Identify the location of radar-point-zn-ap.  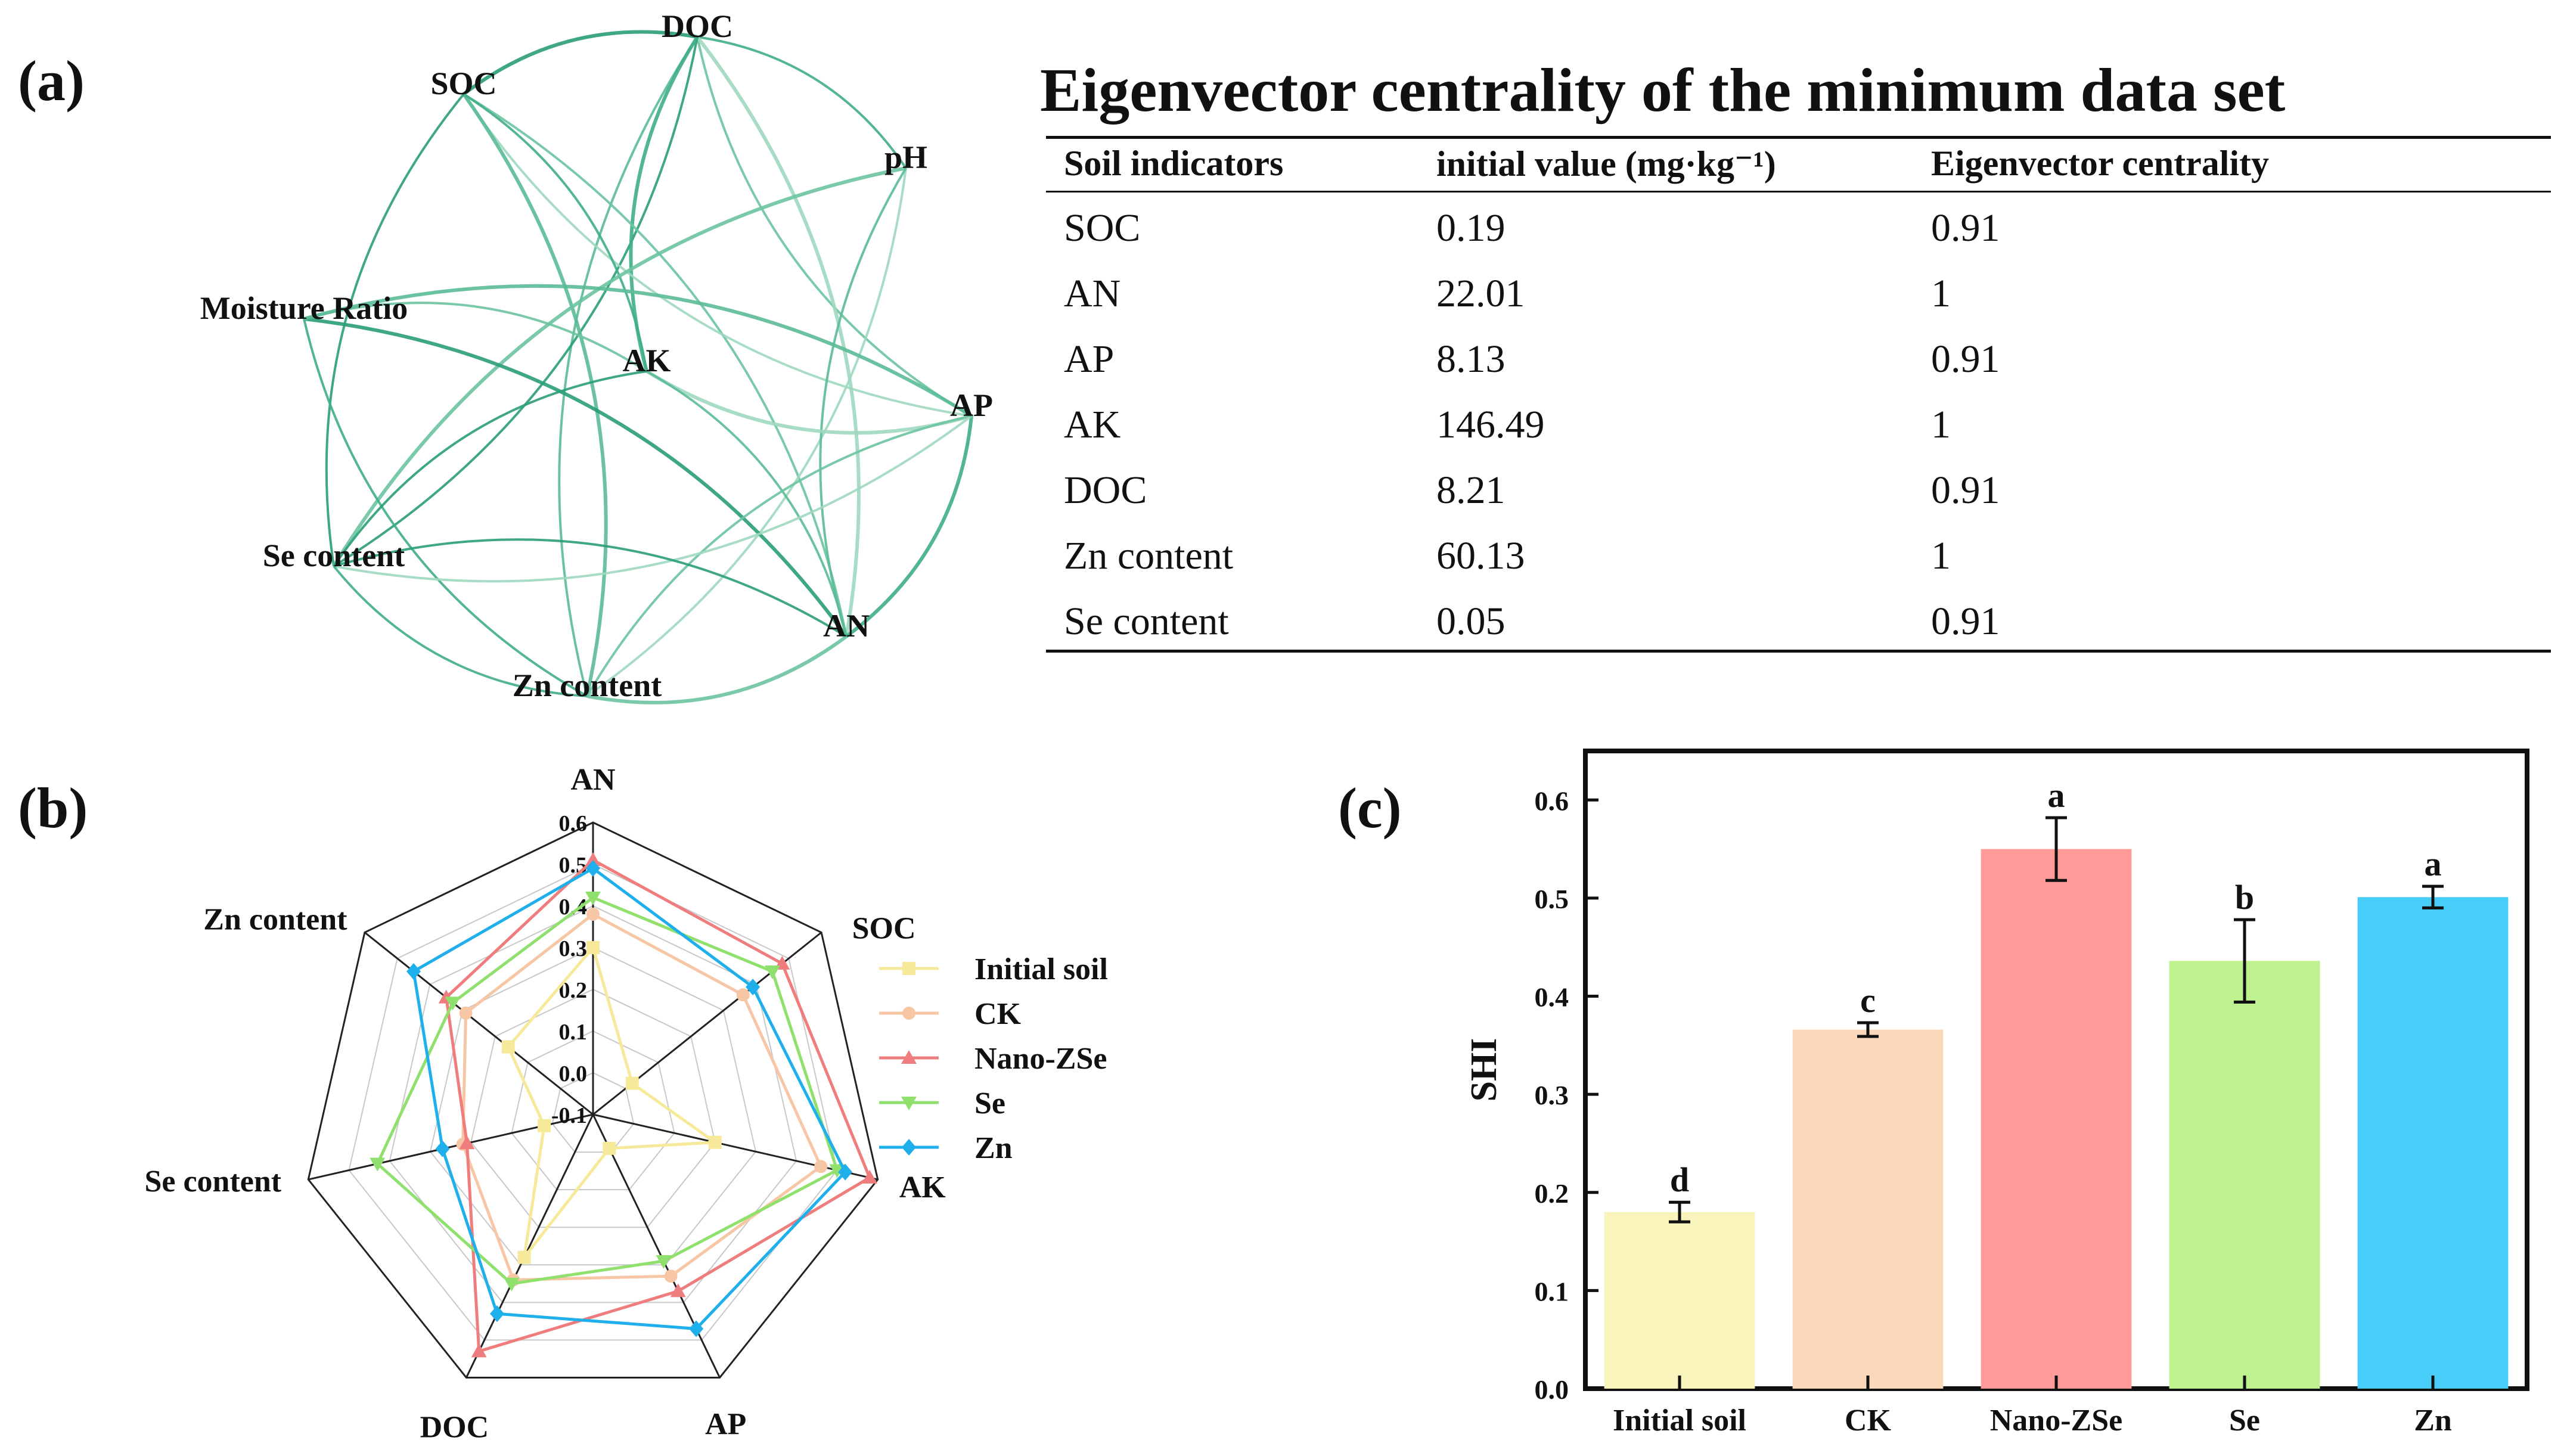
(697, 1328).